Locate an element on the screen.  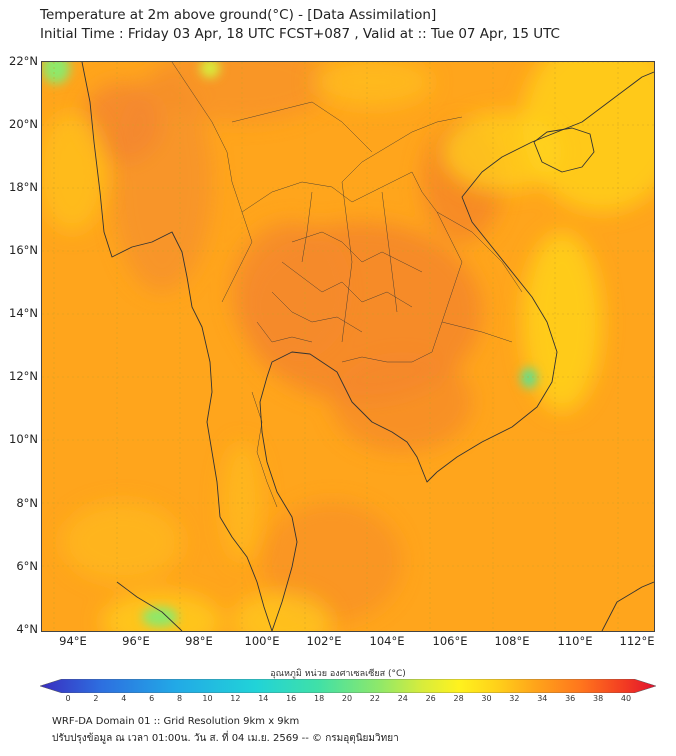
colorbar-tick-label: 12 is located at coordinates (235, 698).